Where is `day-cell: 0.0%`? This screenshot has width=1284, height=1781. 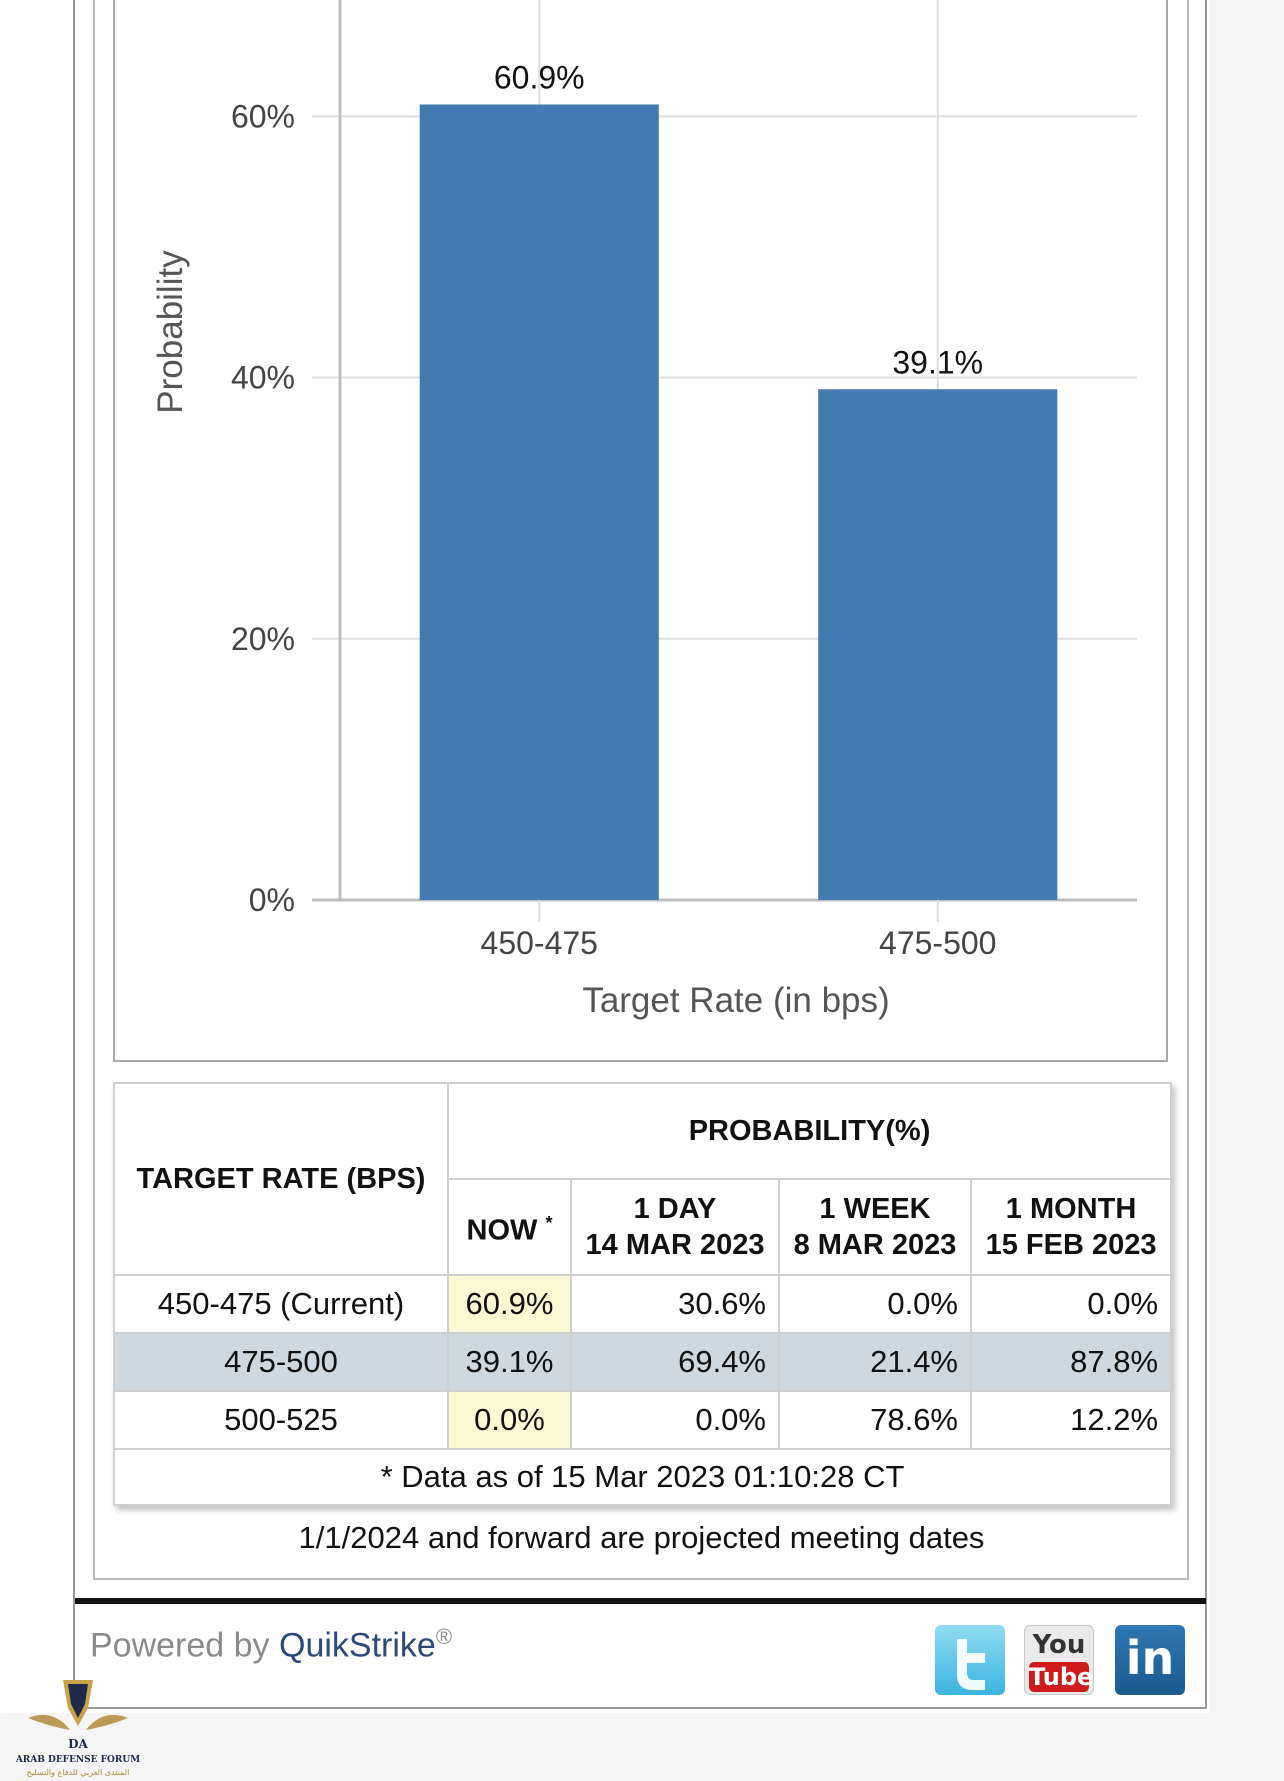
day-cell: 0.0% is located at coordinates (675, 1420).